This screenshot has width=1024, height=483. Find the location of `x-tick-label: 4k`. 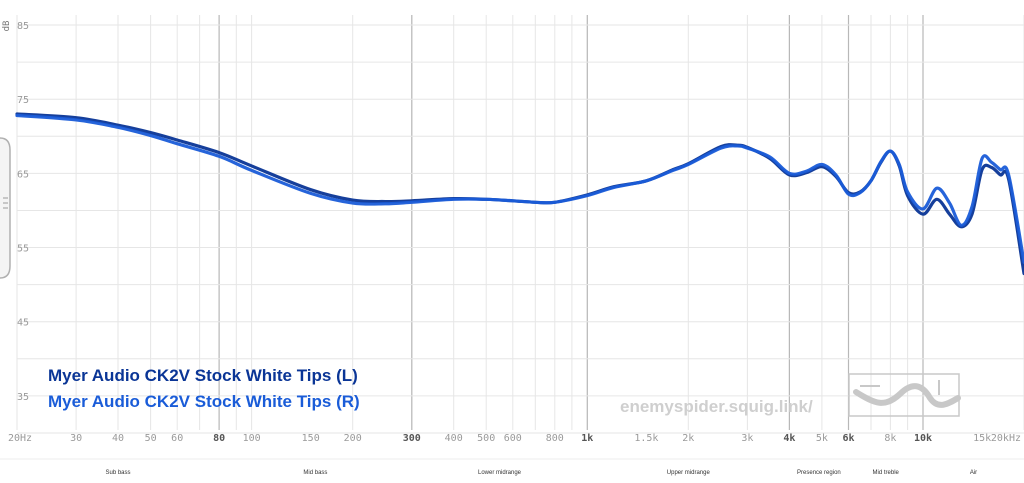

x-tick-label: 4k is located at coordinates (789, 438).